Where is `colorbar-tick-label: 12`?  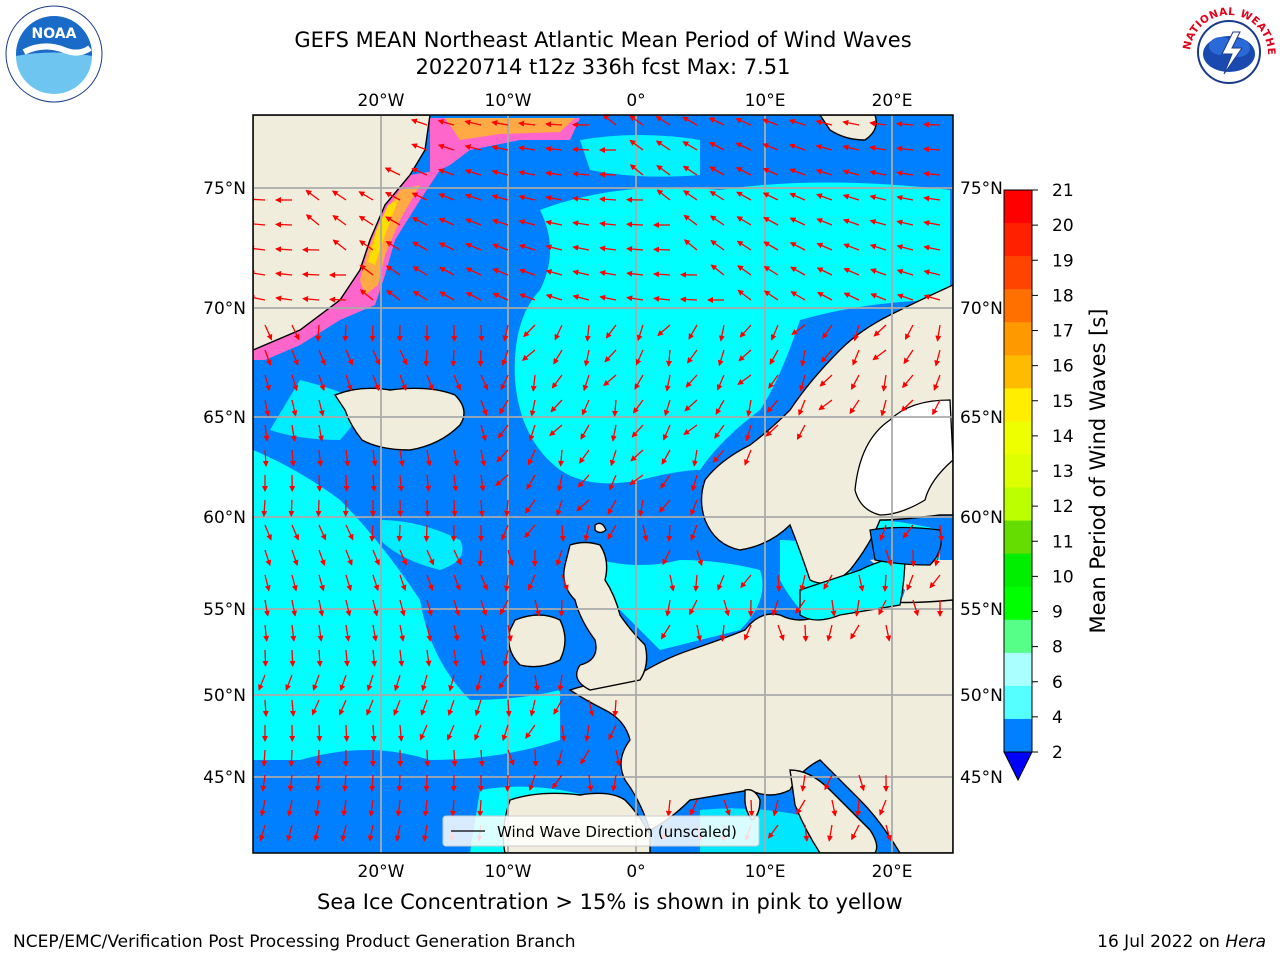
colorbar-tick-label: 12 is located at coordinates (1063, 507).